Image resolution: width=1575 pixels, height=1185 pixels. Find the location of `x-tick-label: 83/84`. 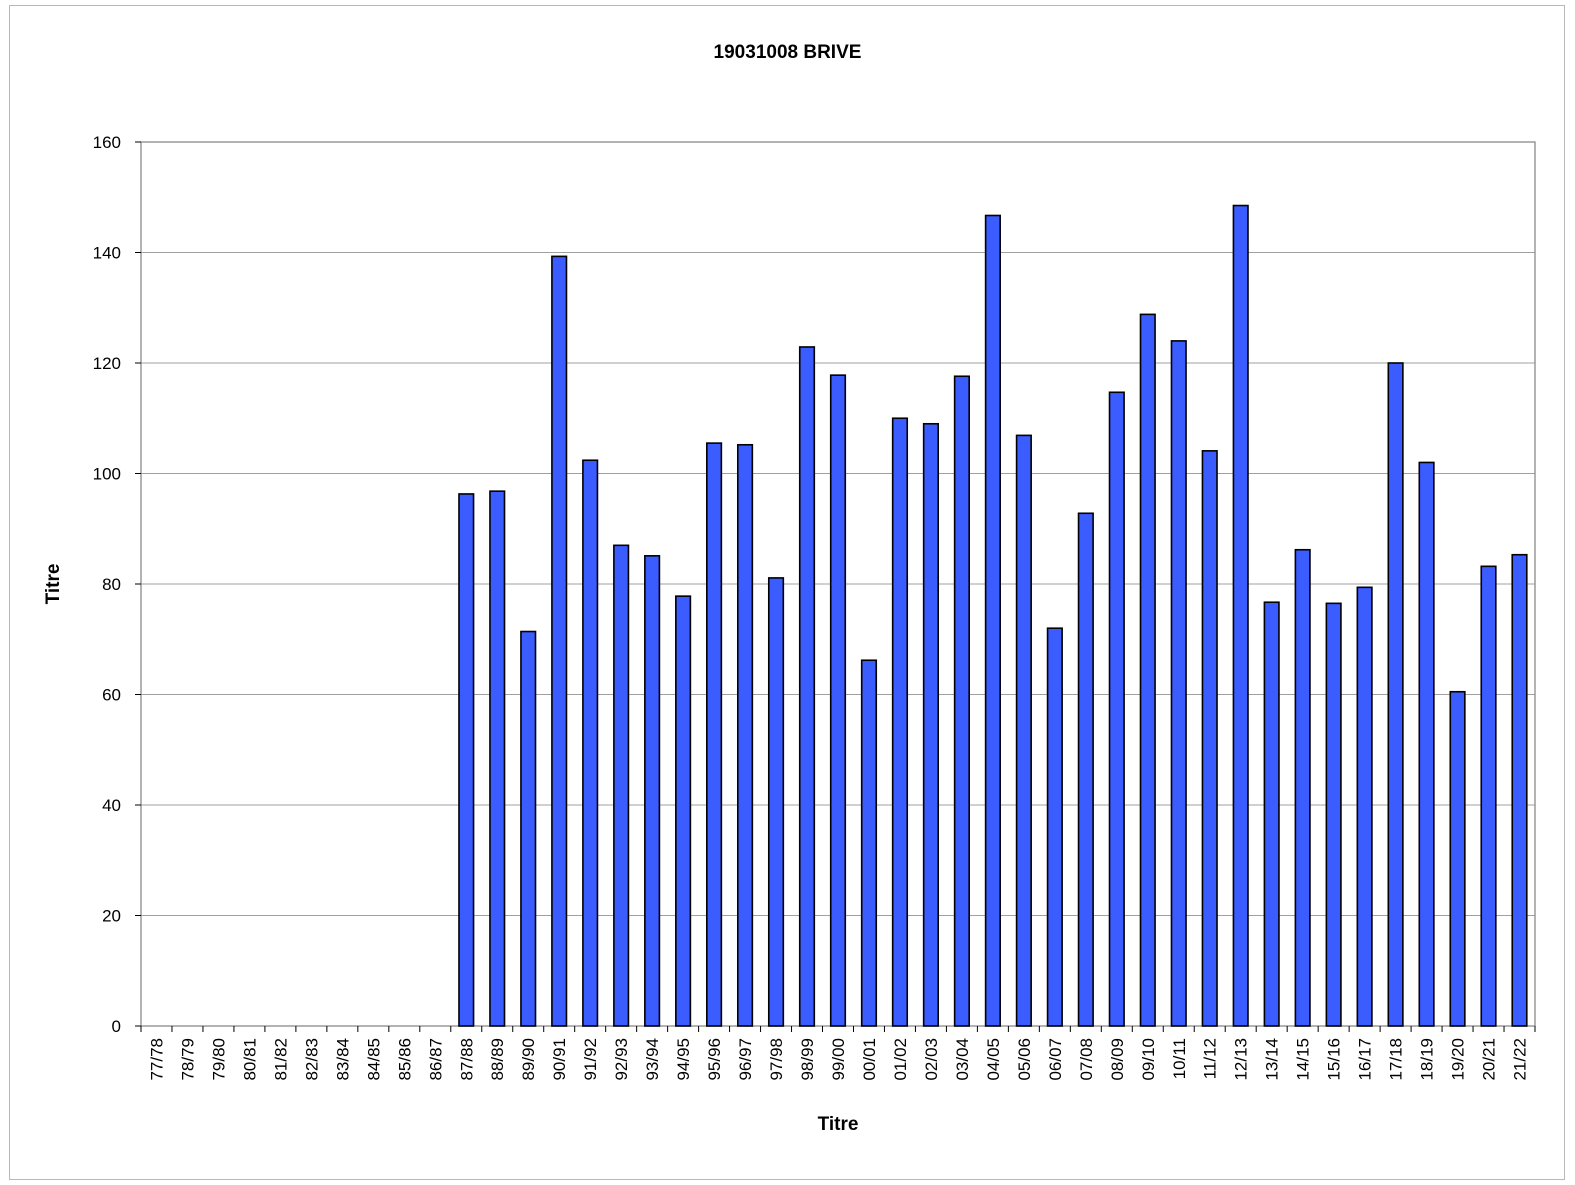

x-tick-label: 83/84 is located at coordinates (342, 1059).